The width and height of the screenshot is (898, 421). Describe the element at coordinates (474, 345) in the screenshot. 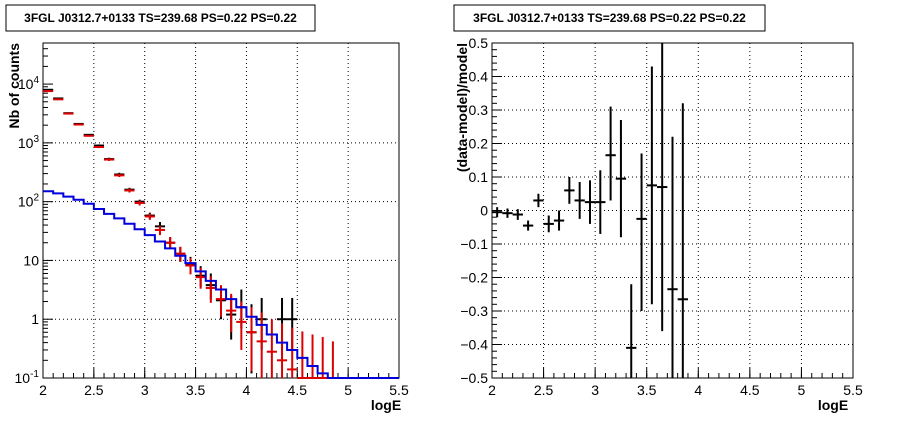

I see `y-tick-label: −0.4` at that location.